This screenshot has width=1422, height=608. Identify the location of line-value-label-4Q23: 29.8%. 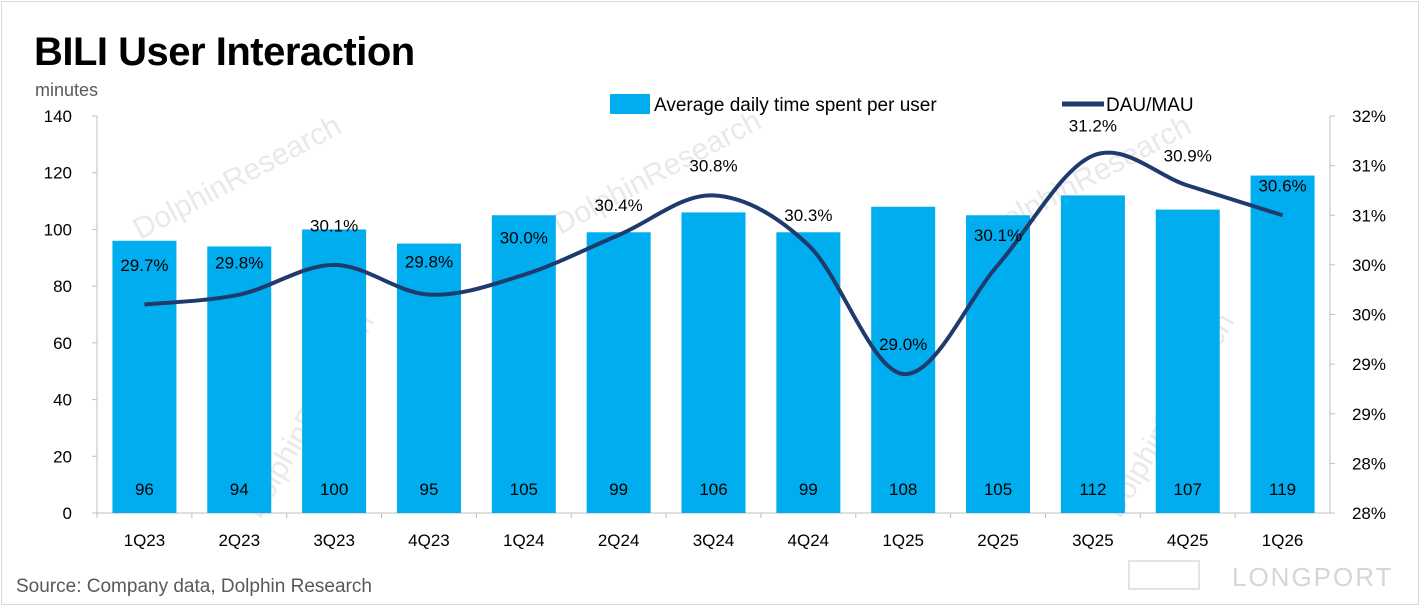
(429, 262).